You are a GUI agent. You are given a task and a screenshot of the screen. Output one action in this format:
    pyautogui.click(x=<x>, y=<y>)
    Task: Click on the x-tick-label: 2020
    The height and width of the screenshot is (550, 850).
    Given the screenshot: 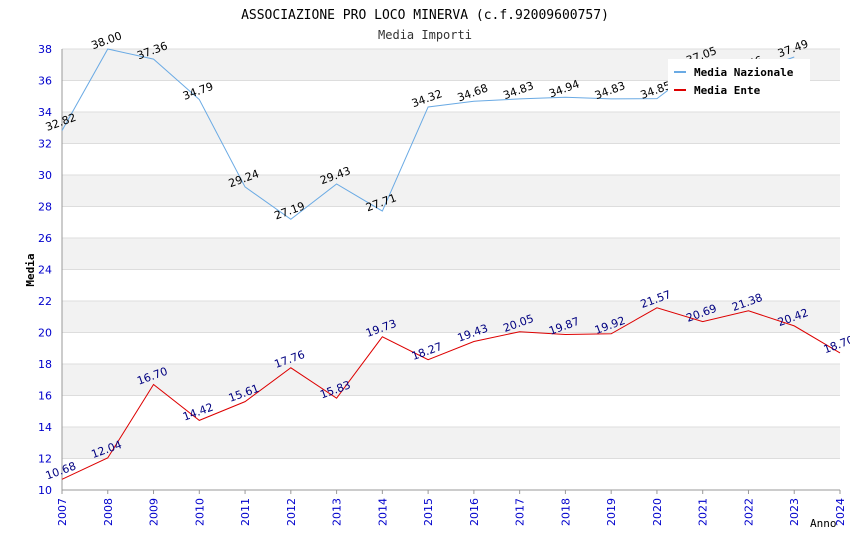 What is the action you would take?
    pyautogui.click(x=657, y=512)
    